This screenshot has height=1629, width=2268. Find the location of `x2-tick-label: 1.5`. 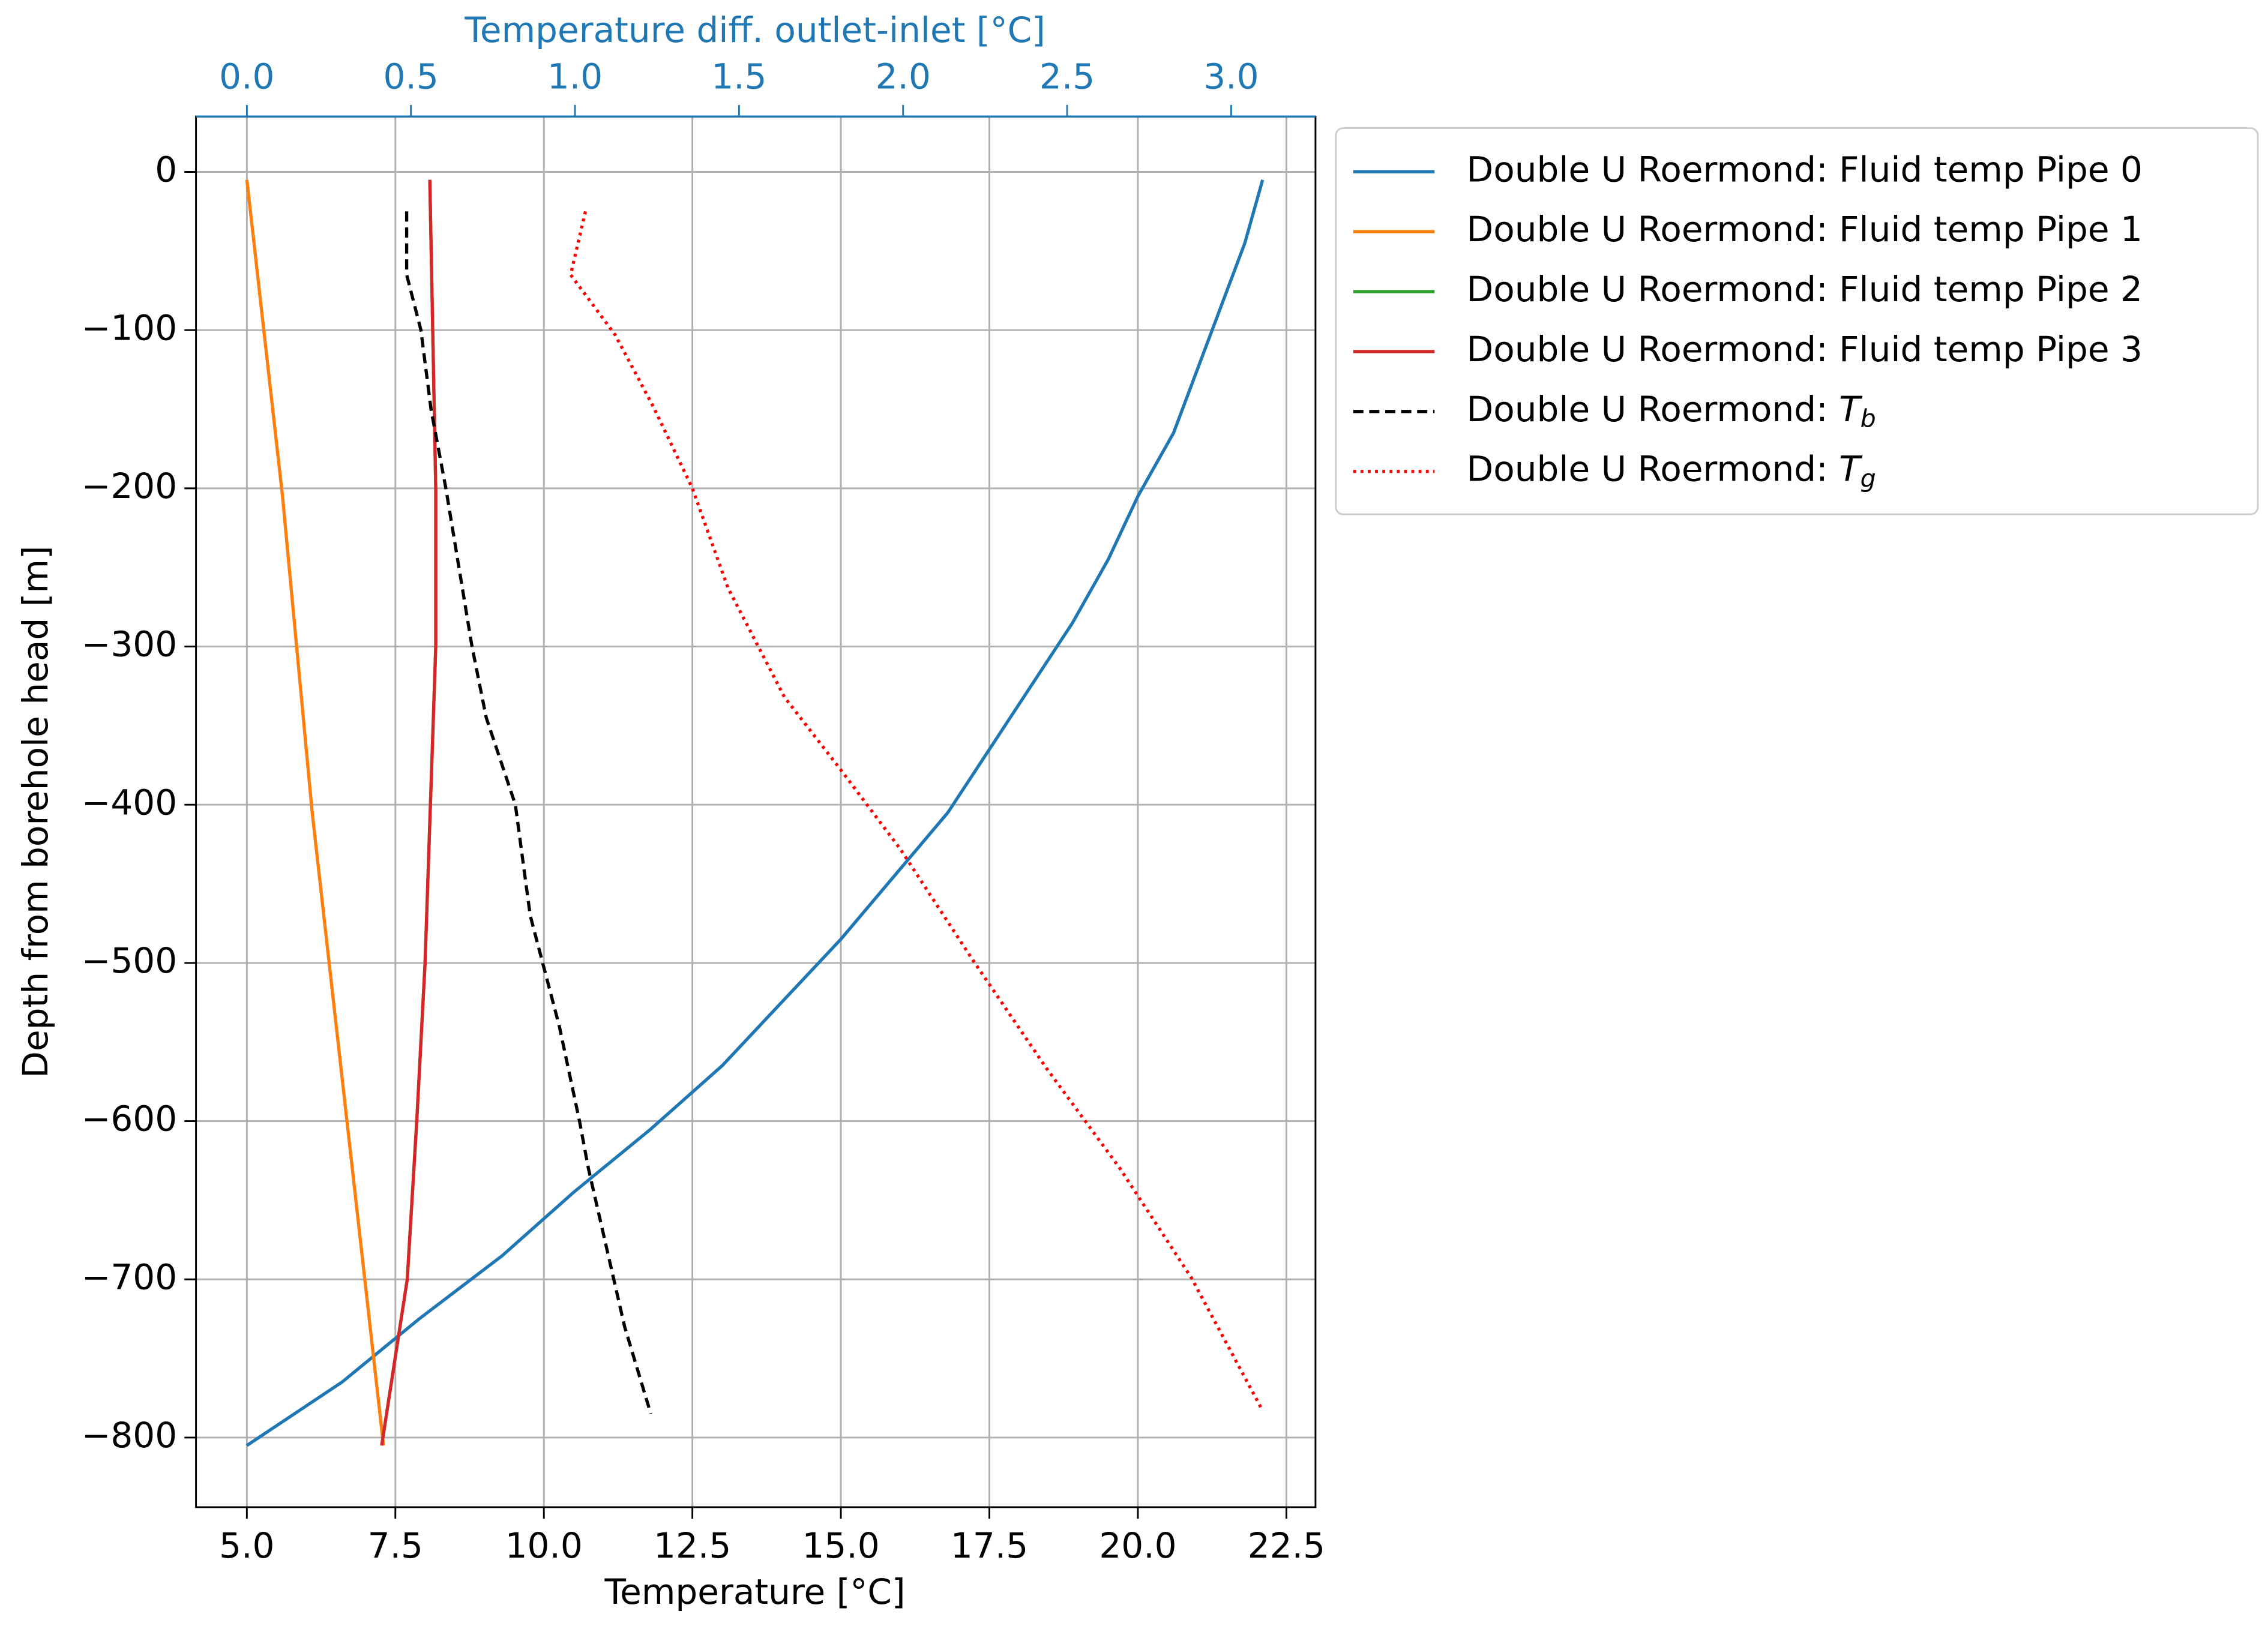

x2-tick-label: 1.5 is located at coordinates (738, 76).